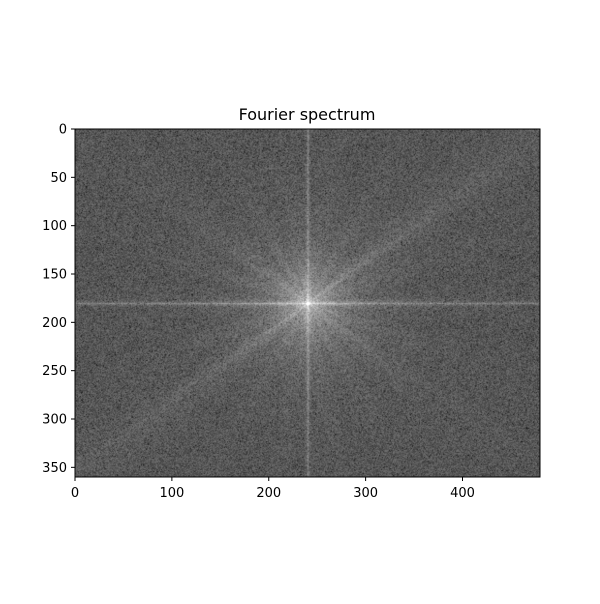 Image resolution: width=600 pixels, height=604 pixels. Describe the element at coordinates (54, 275) in the screenshot. I see `y-tick-label: 150` at that location.